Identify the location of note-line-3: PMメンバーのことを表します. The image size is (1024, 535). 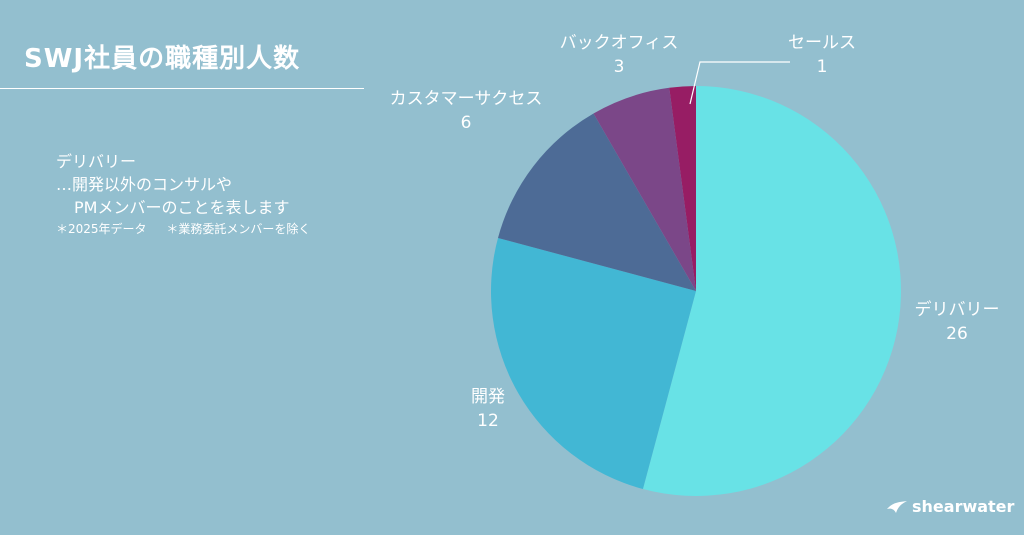
(182, 207).